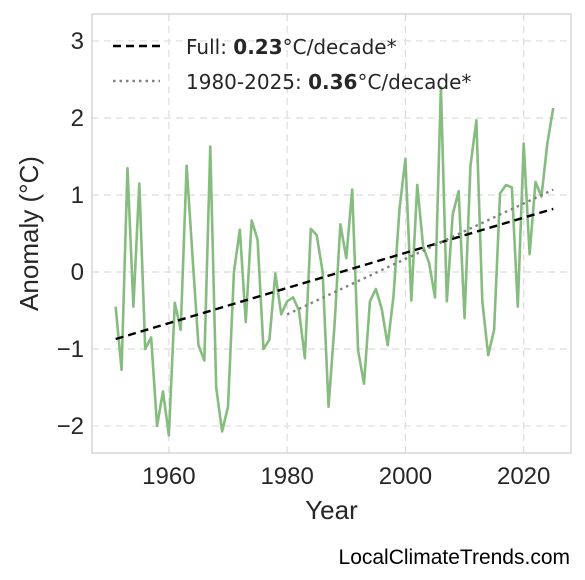 The width and height of the screenshot is (585, 580). I want to click on legend-full-value: 0.23, so click(257, 47).